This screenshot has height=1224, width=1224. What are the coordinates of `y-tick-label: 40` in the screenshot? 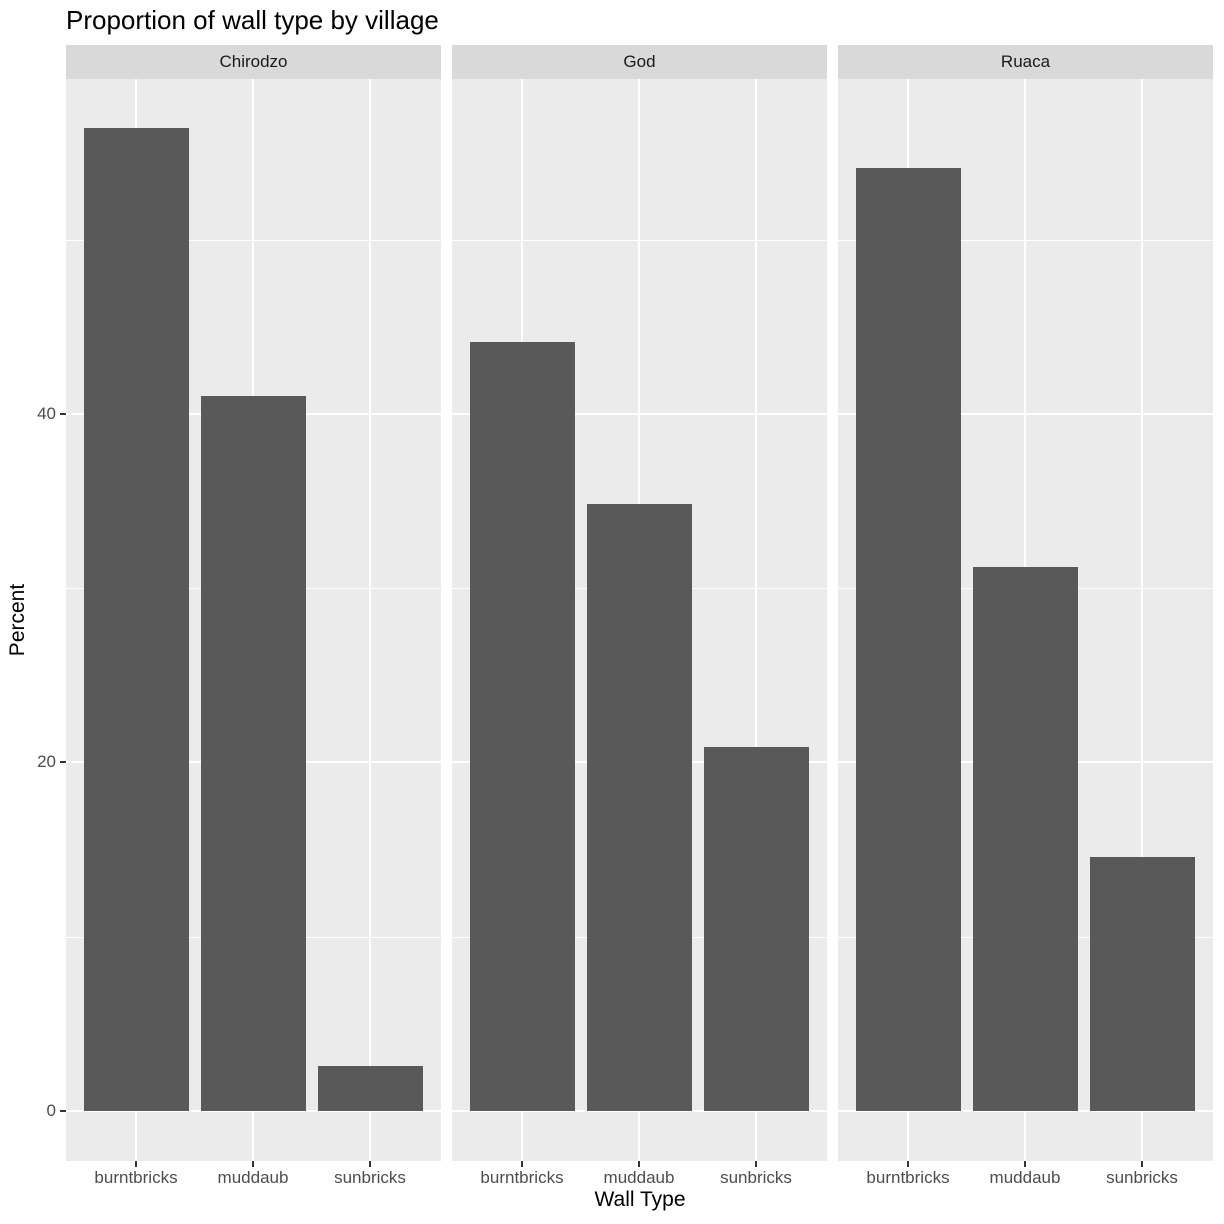 It's located at (46, 413).